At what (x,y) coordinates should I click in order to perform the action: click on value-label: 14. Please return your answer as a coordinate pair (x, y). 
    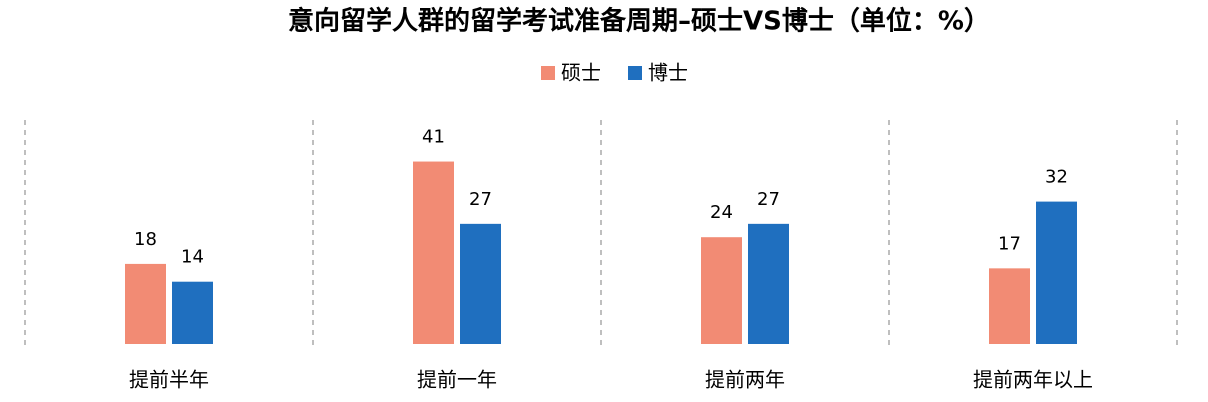
    Looking at the image, I should click on (192, 257).